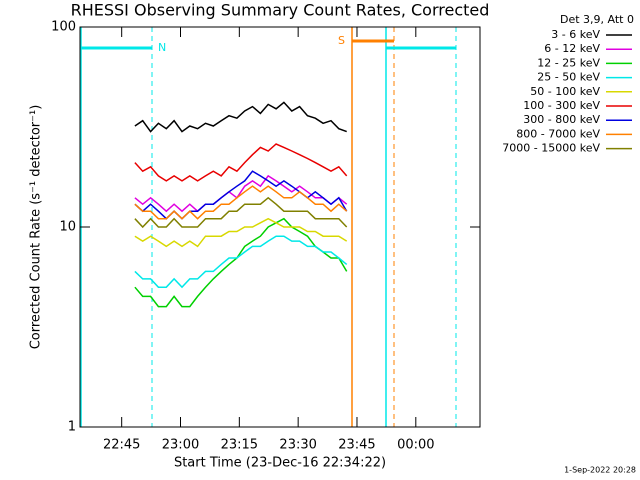  What do you see at coordinates (565, 91) in the screenshot?
I see `legend-label: 50 - 100 keV` at bounding box center [565, 91].